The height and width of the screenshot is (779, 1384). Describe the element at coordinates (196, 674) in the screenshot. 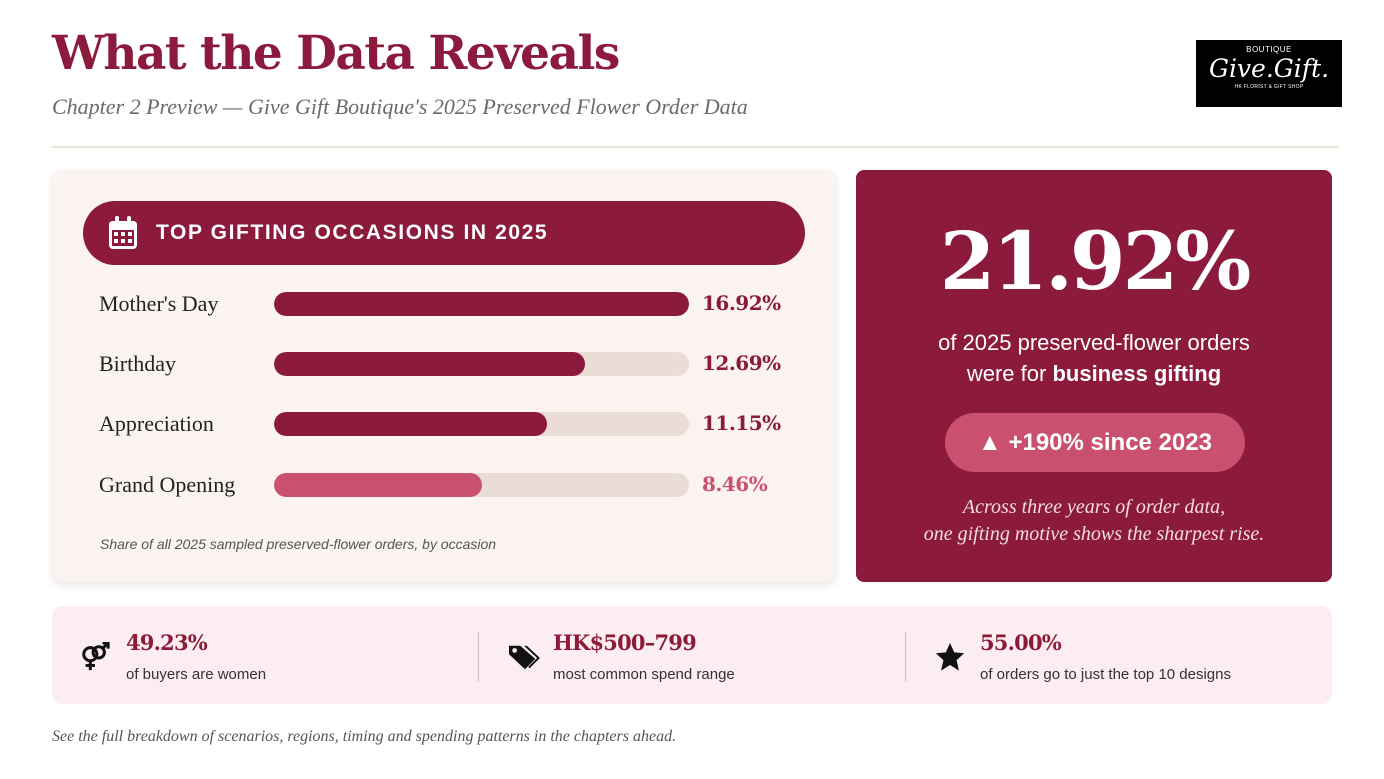

I see `stat-label: of buyers are women` at that location.